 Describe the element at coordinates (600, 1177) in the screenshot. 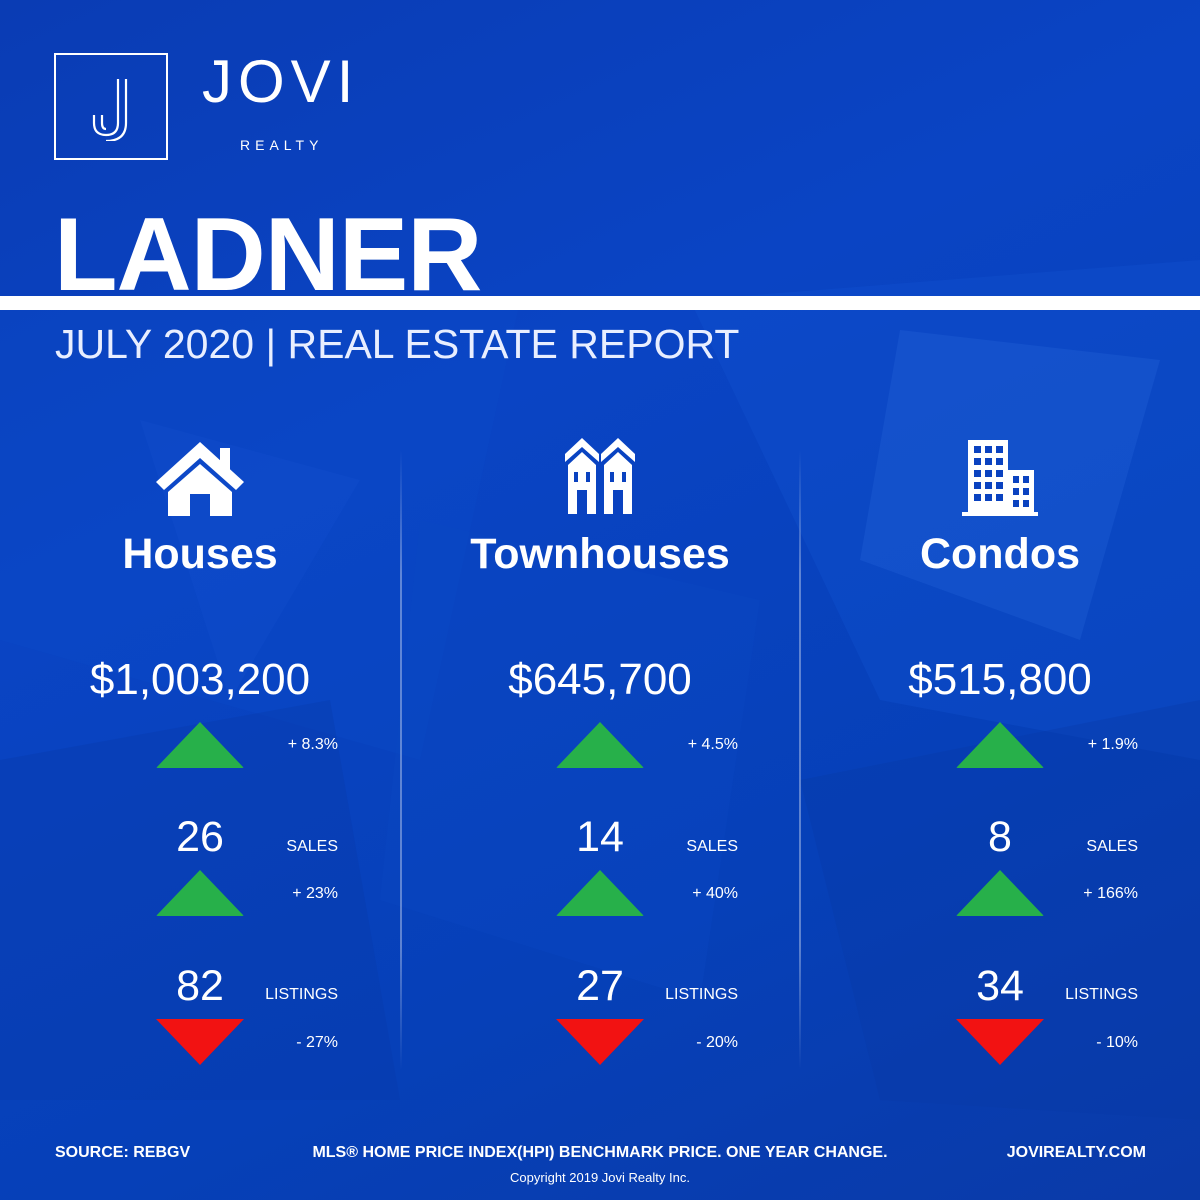

I see `copyright-notice: Copyright 2019 Jovi Realty Inc.` at that location.